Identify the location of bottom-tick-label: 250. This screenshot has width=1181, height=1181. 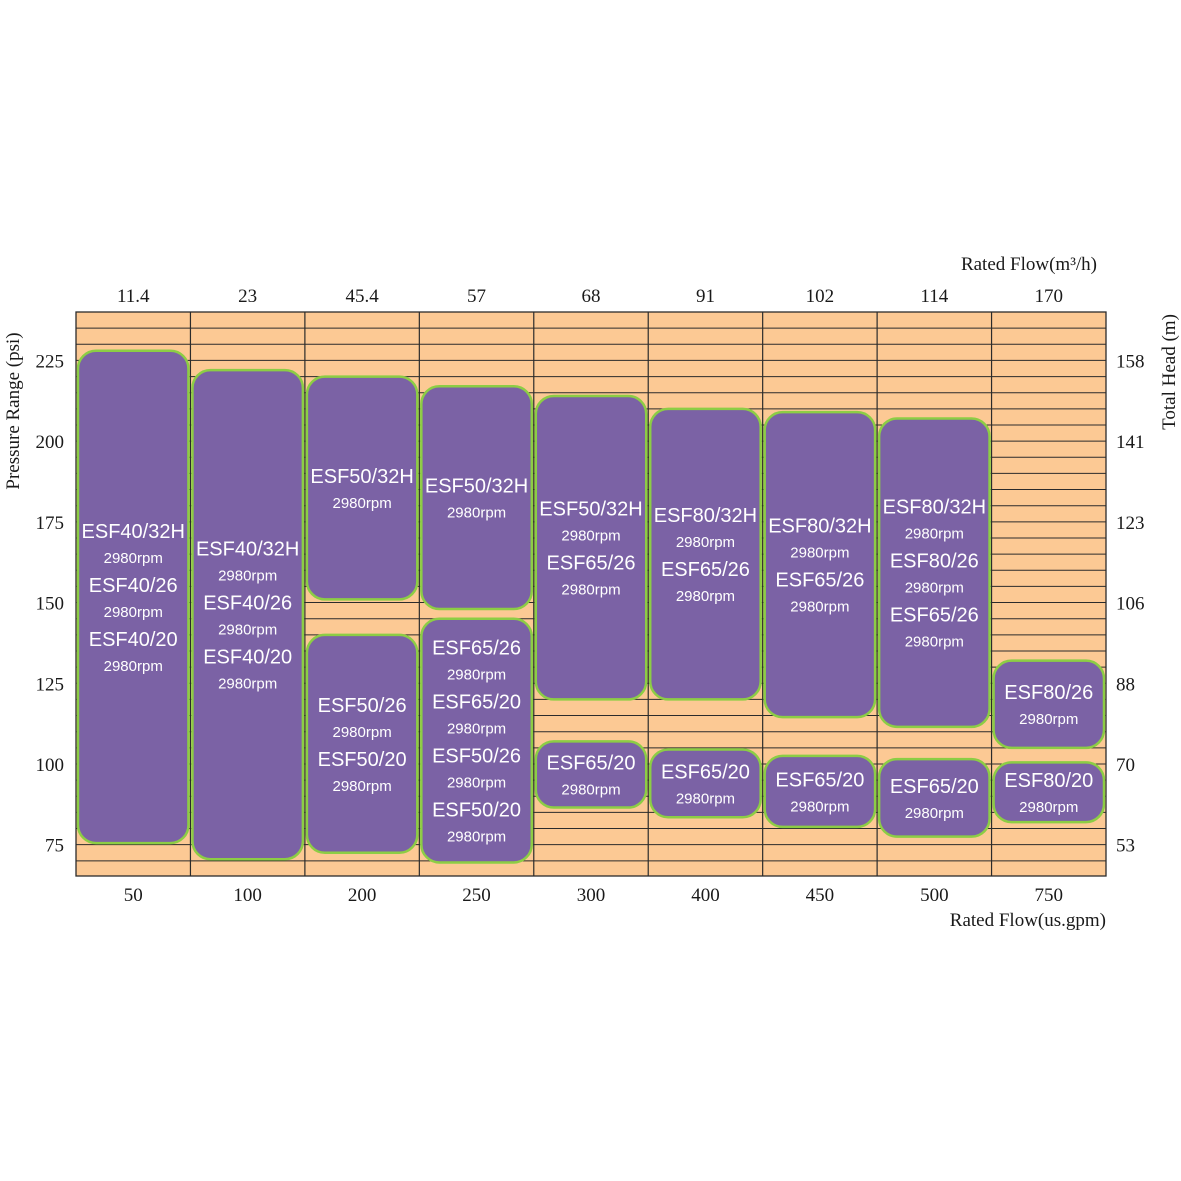
(476, 895).